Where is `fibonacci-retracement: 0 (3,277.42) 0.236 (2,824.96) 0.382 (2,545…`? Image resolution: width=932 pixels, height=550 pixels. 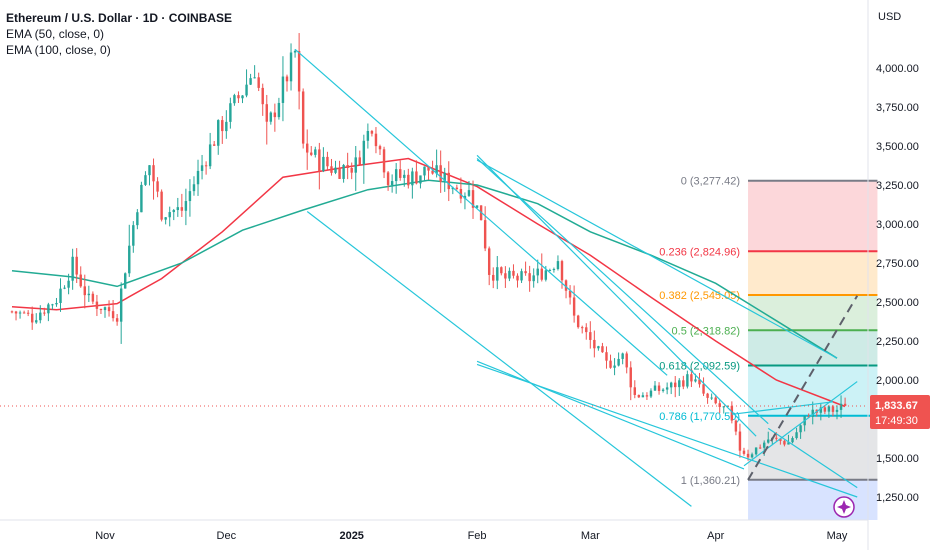
fibonacci-retracement: 0 (3,277.42) 0.236 (2,824.96) 0.382 (2,545… is located at coordinates (768, 348).